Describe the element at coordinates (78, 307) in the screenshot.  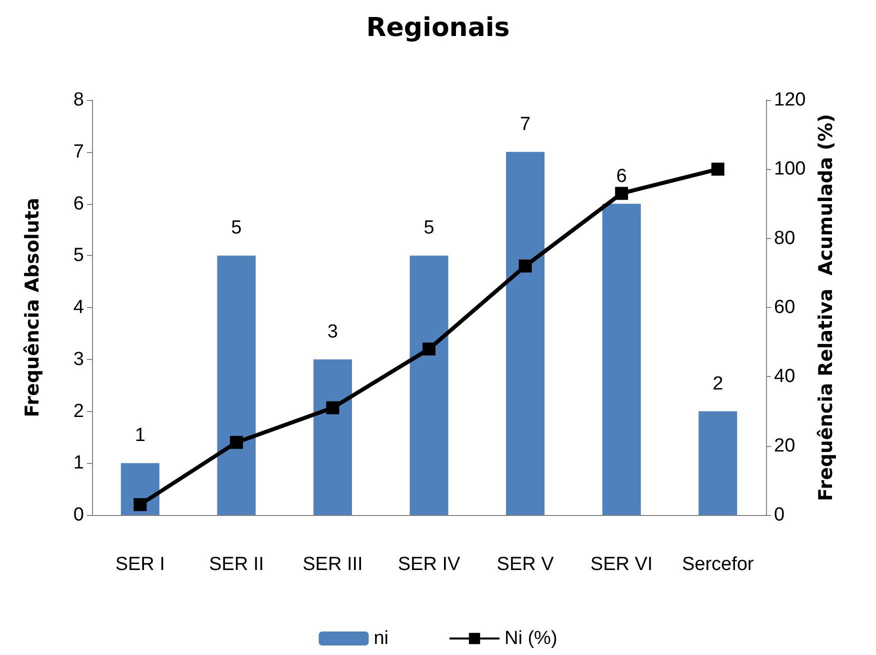
I see `y-tick-label: 4` at that location.